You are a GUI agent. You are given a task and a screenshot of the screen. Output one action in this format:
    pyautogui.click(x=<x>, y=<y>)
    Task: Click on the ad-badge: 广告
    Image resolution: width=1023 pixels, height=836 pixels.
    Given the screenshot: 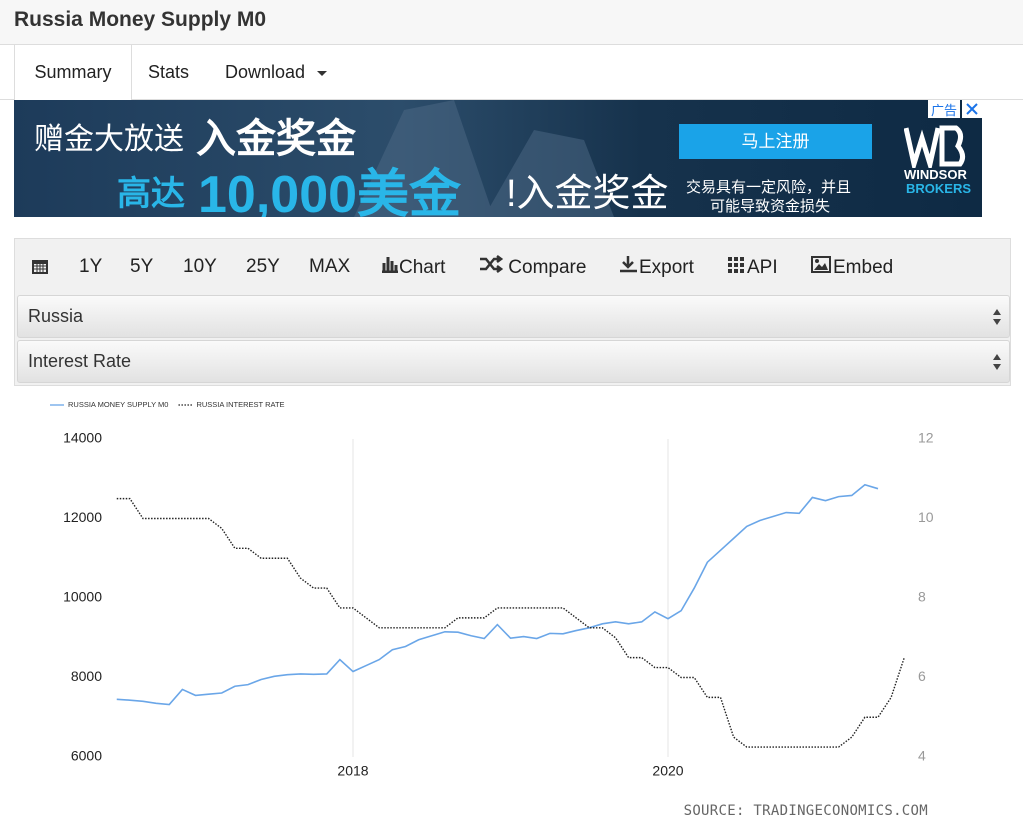 What is the action you would take?
    pyautogui.click(x=944, y=109)
    